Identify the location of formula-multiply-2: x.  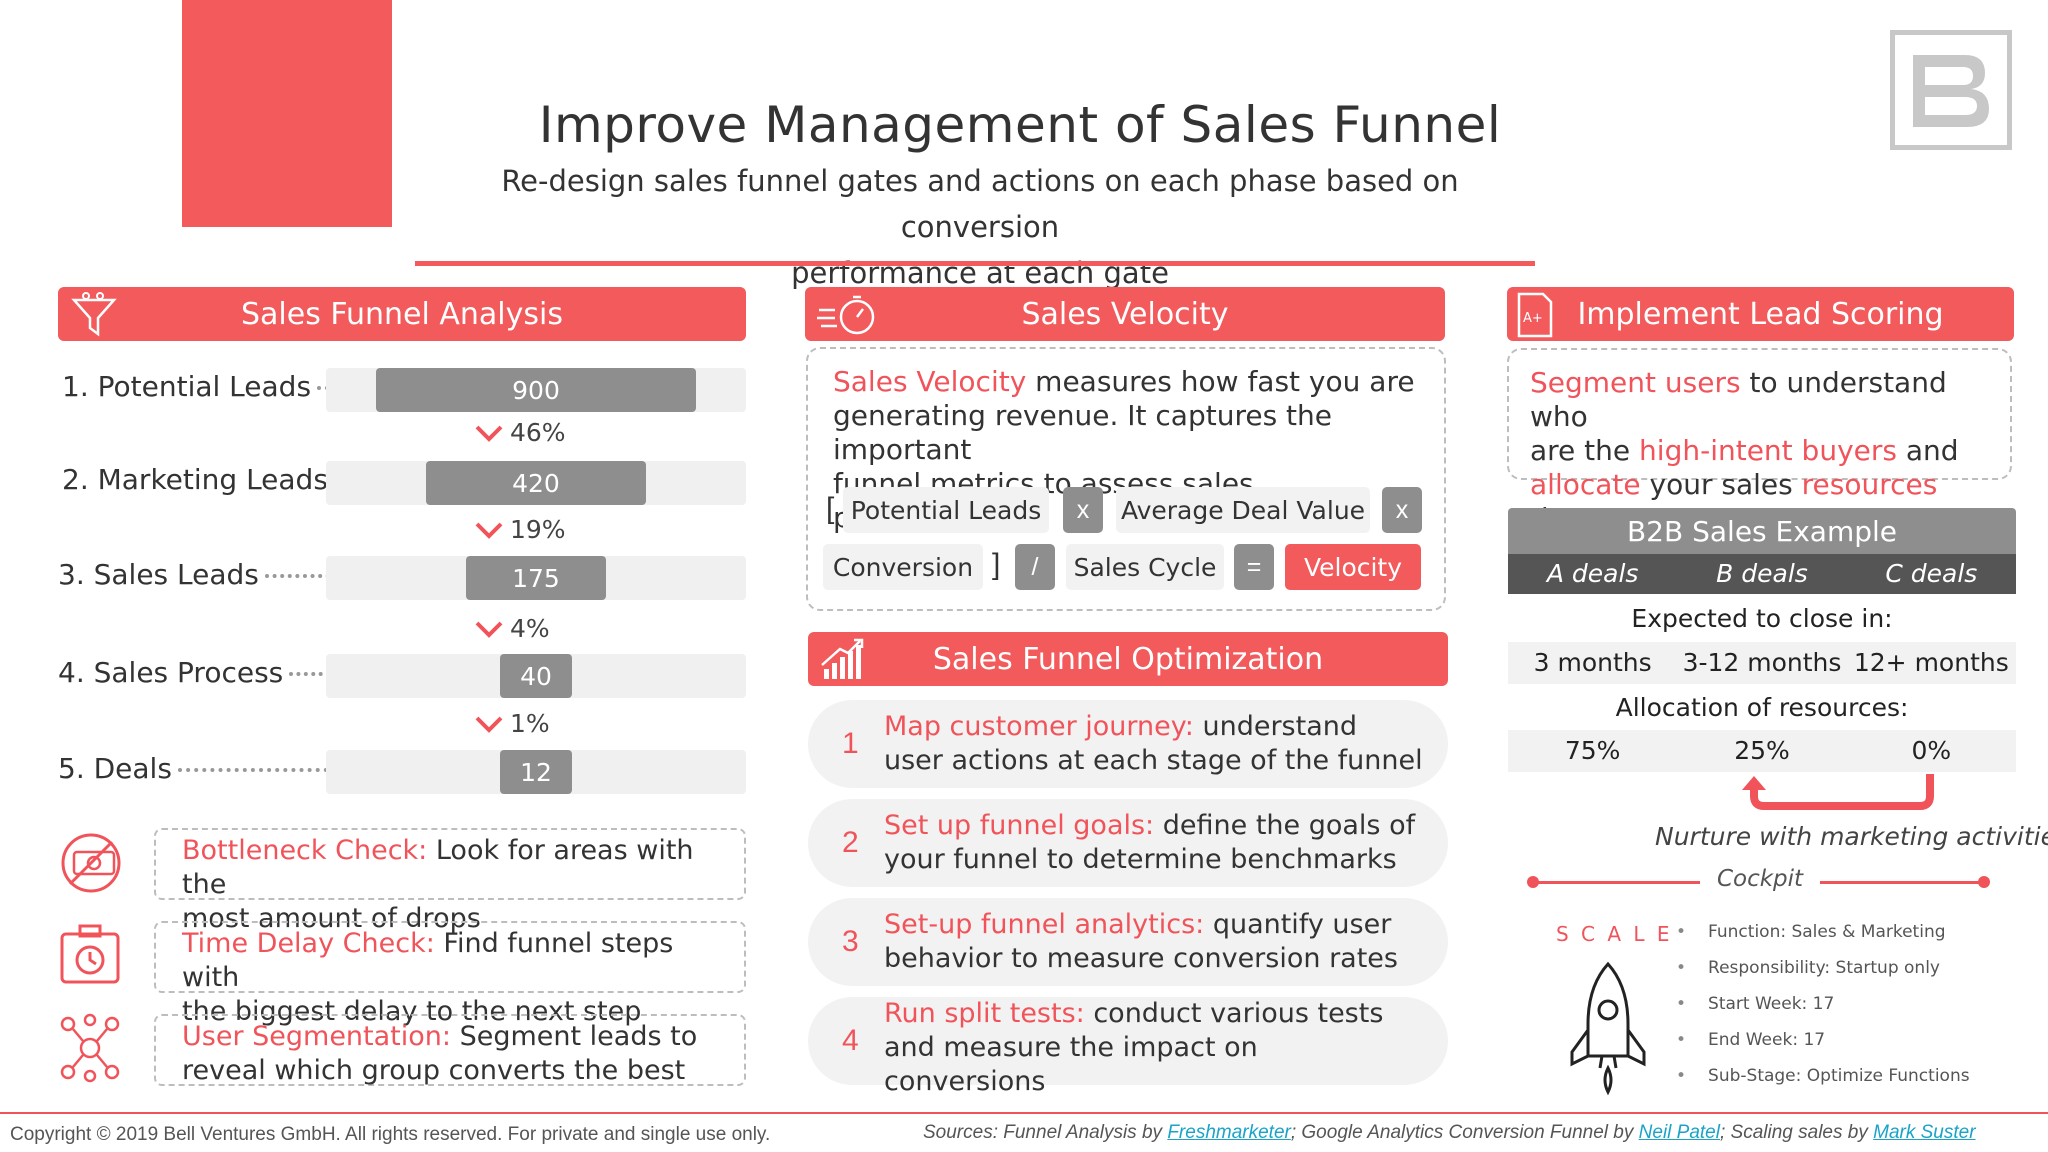
(1402, 510).